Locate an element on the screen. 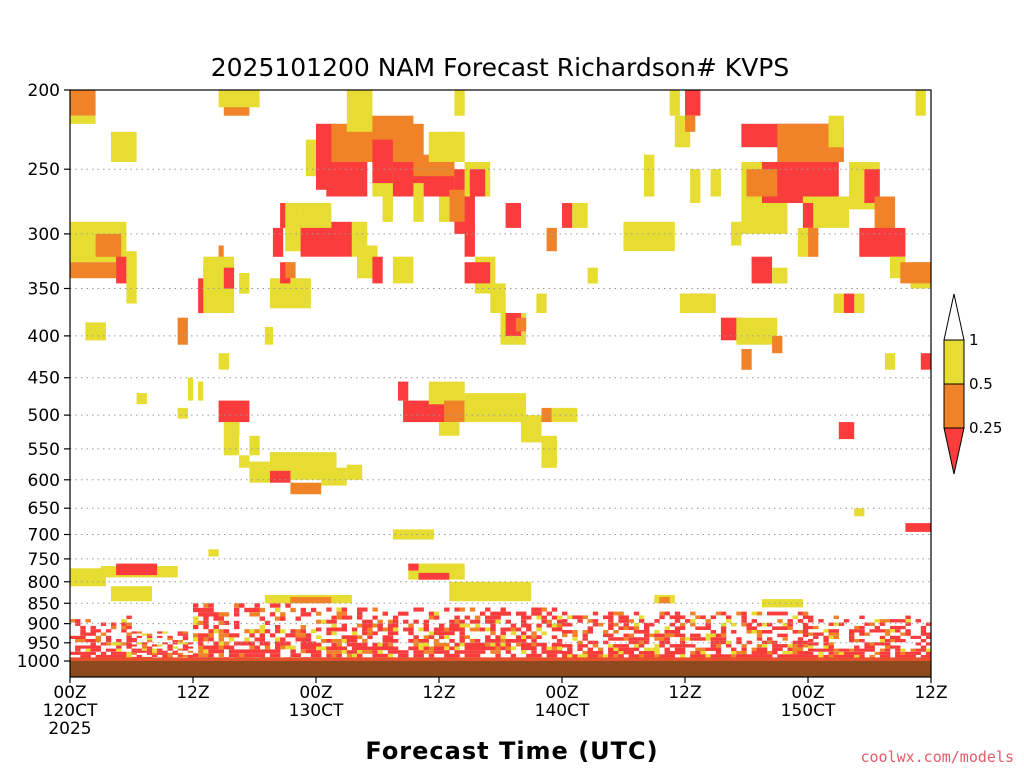 This screenshot has height=768, width=1024. y-tick-label: 350 is located at coordinates (44, 290).